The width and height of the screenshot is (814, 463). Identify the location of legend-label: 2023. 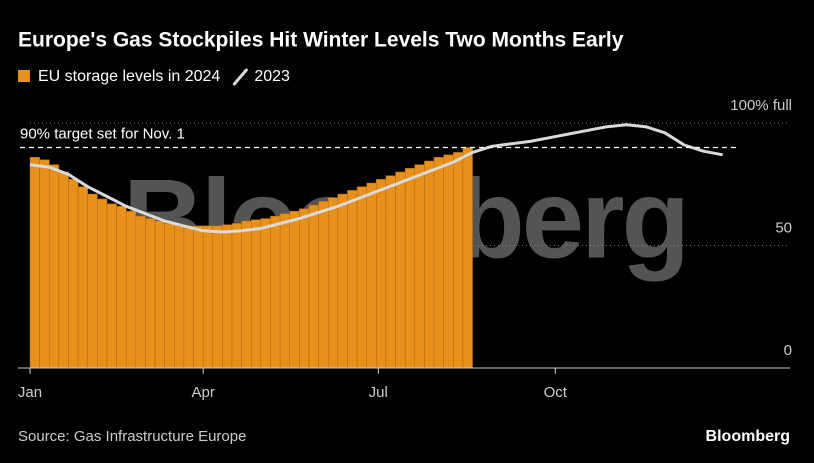
(272, 76).